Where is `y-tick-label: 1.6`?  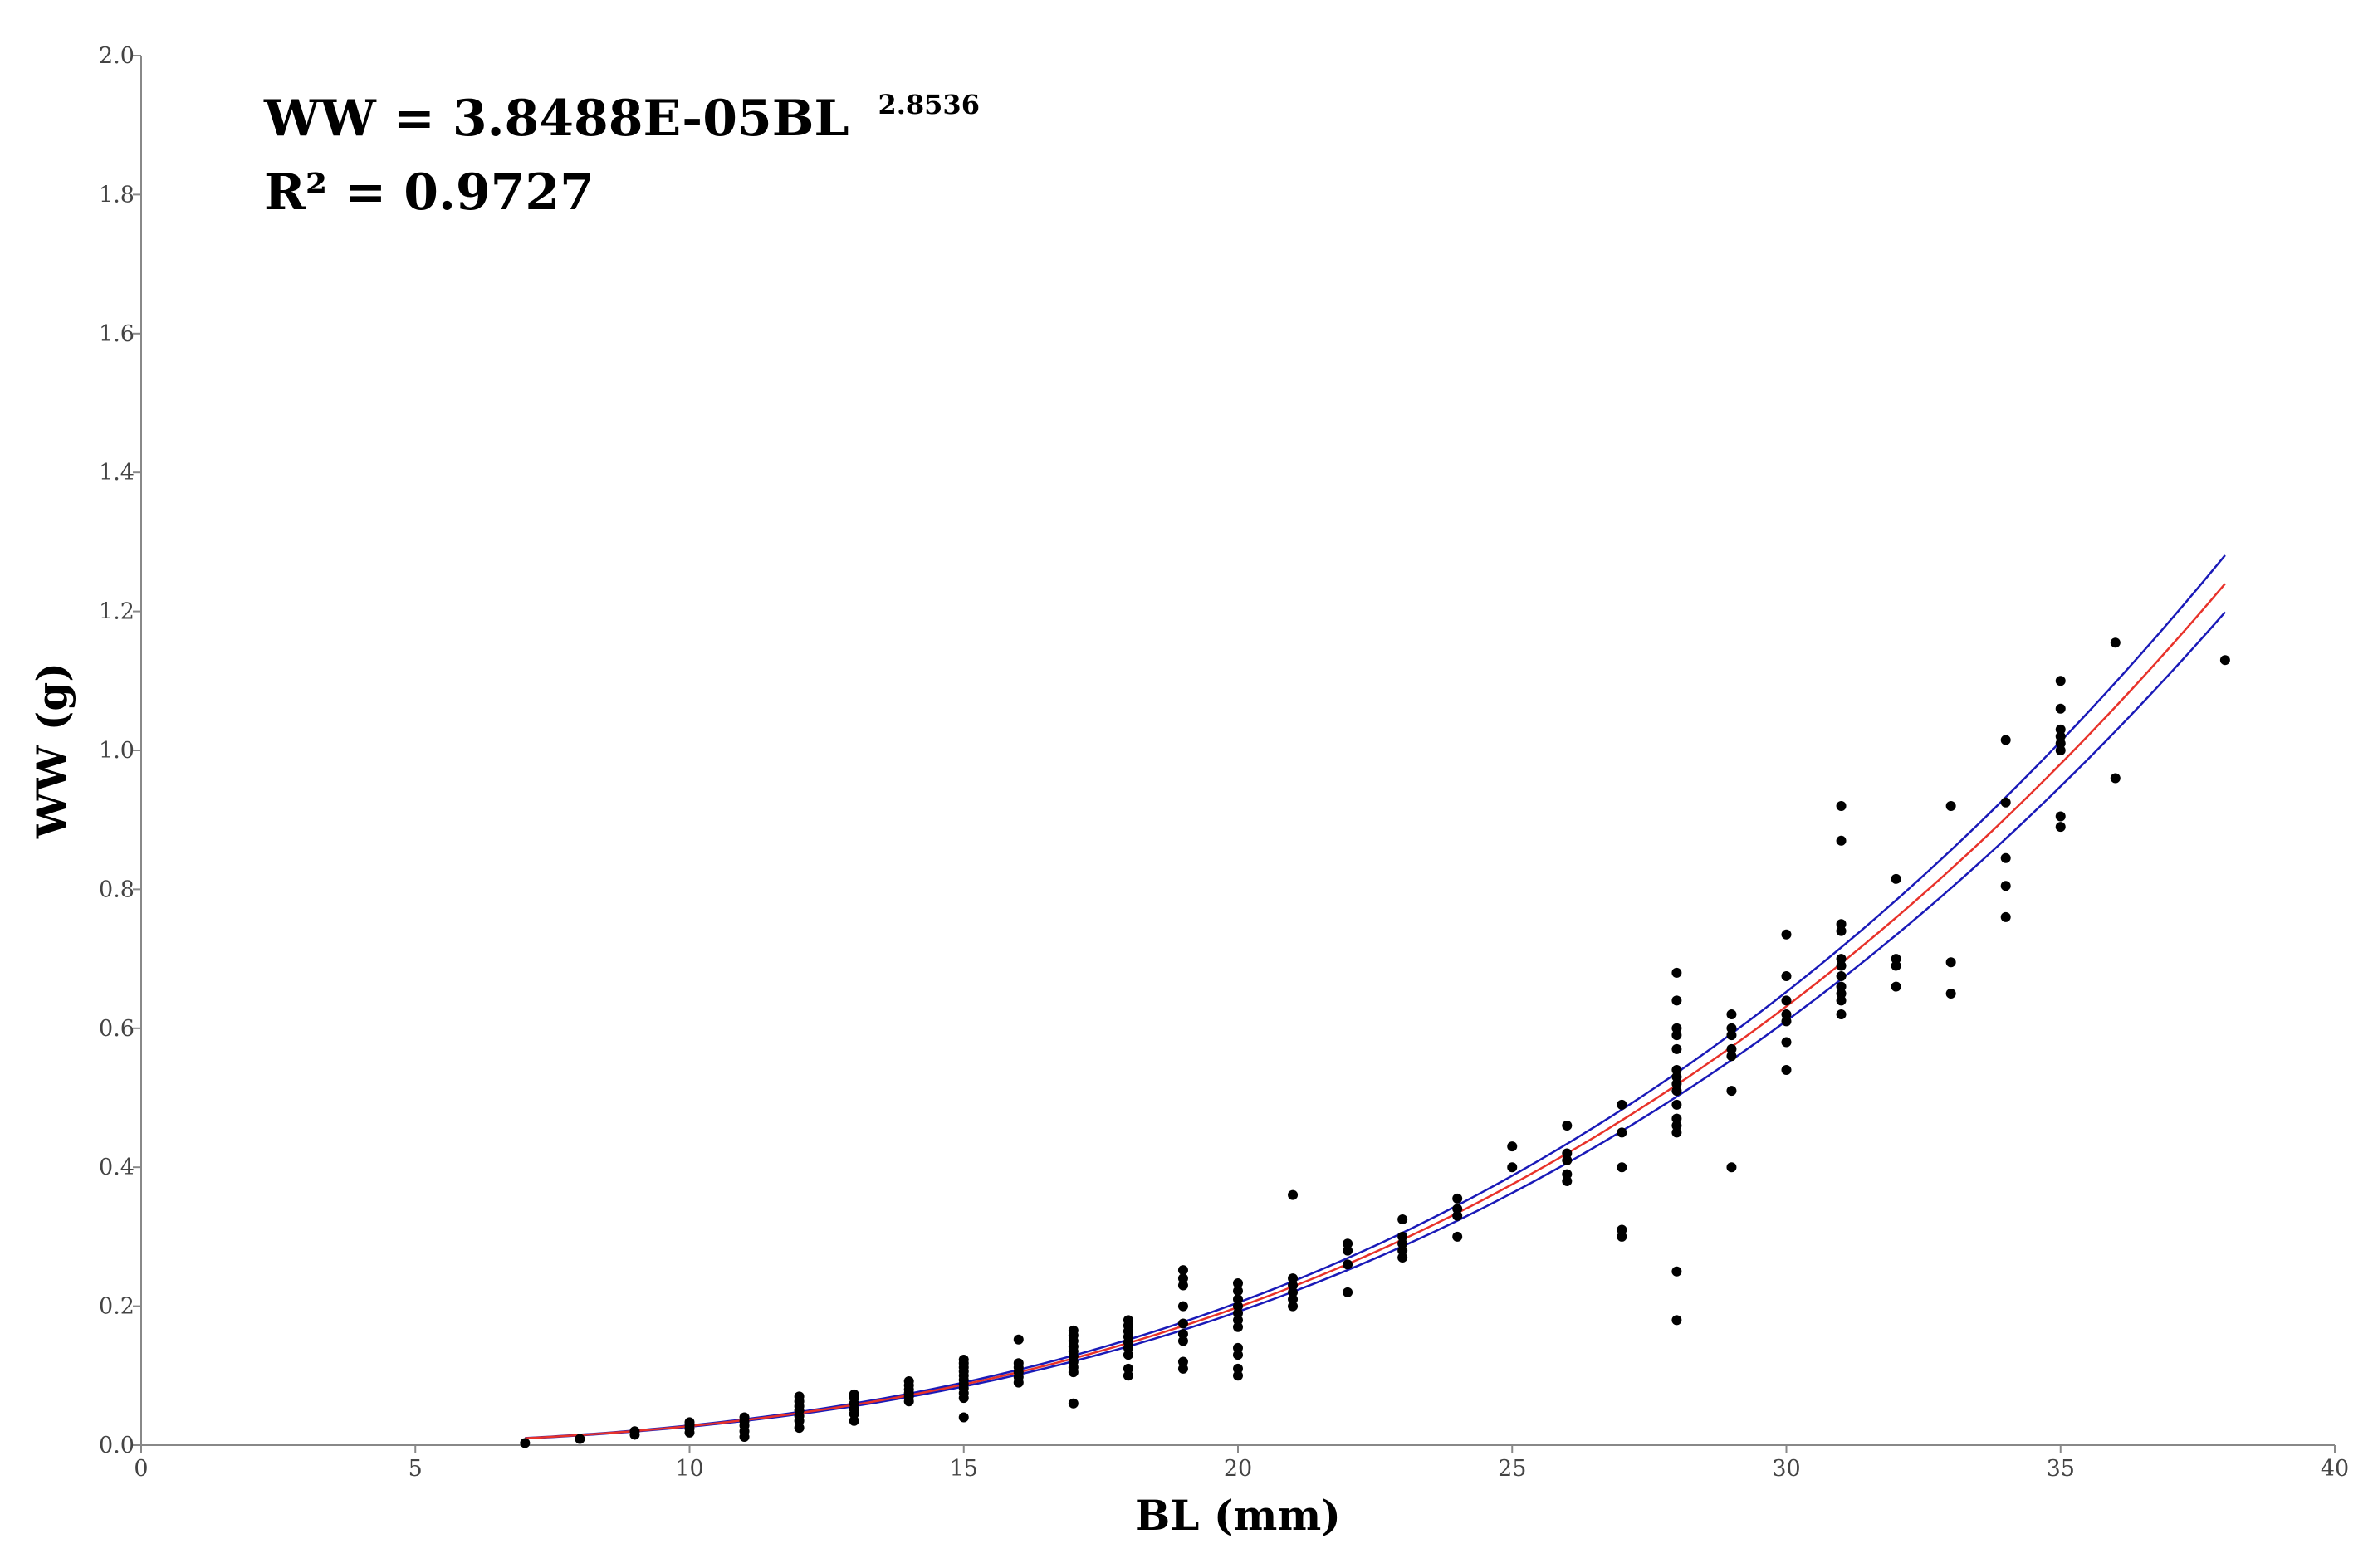
y-tick-label: 1.6 is located at coordinates (117, 334).